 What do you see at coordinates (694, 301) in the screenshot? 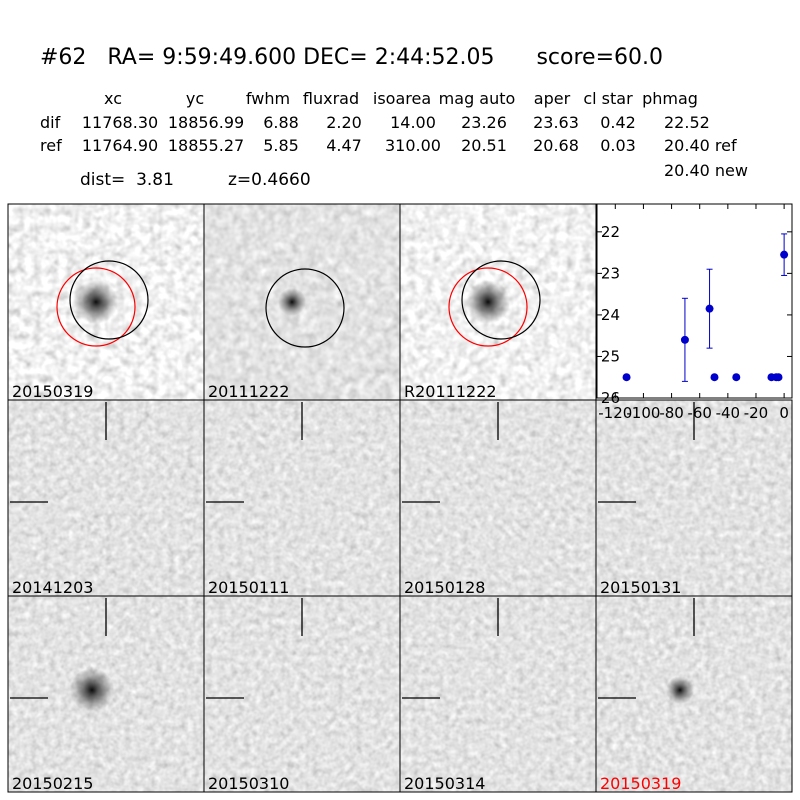
I see `plot-area` at bounding box center [694, 301].